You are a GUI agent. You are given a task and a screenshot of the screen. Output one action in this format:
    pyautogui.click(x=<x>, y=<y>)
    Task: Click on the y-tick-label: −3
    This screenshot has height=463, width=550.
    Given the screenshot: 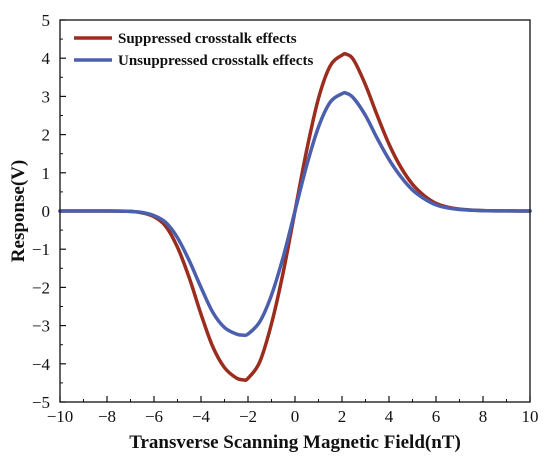 What is the action you would take?
    pyautogui.click(x=41, y=326)
    